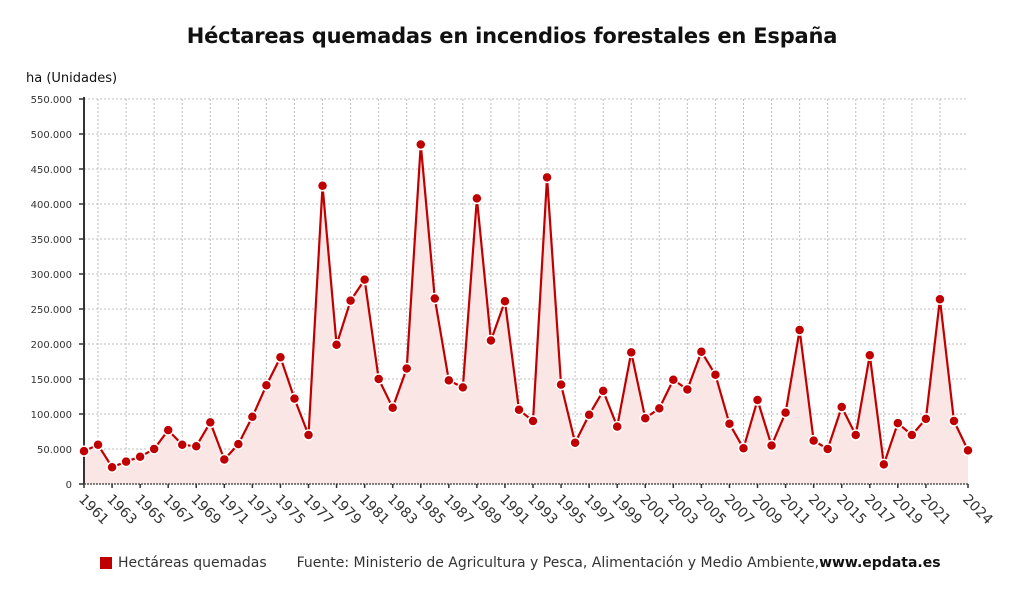 The width and height of the screenshot is (1024, 601). Describe the element at coordinates (374, 510) in the screenshot. I see `x-tick-label: 1981` at that location.